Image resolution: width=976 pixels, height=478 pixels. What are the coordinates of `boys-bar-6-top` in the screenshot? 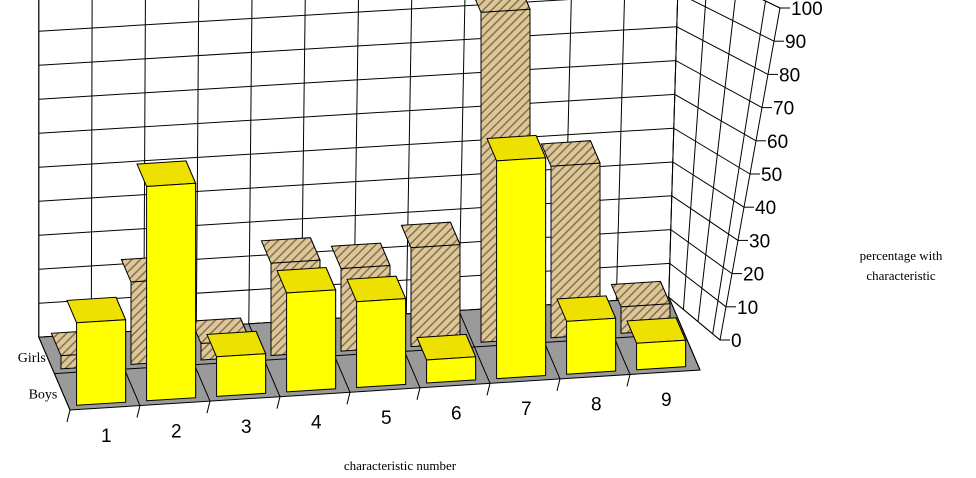 It's located at (446, 347).